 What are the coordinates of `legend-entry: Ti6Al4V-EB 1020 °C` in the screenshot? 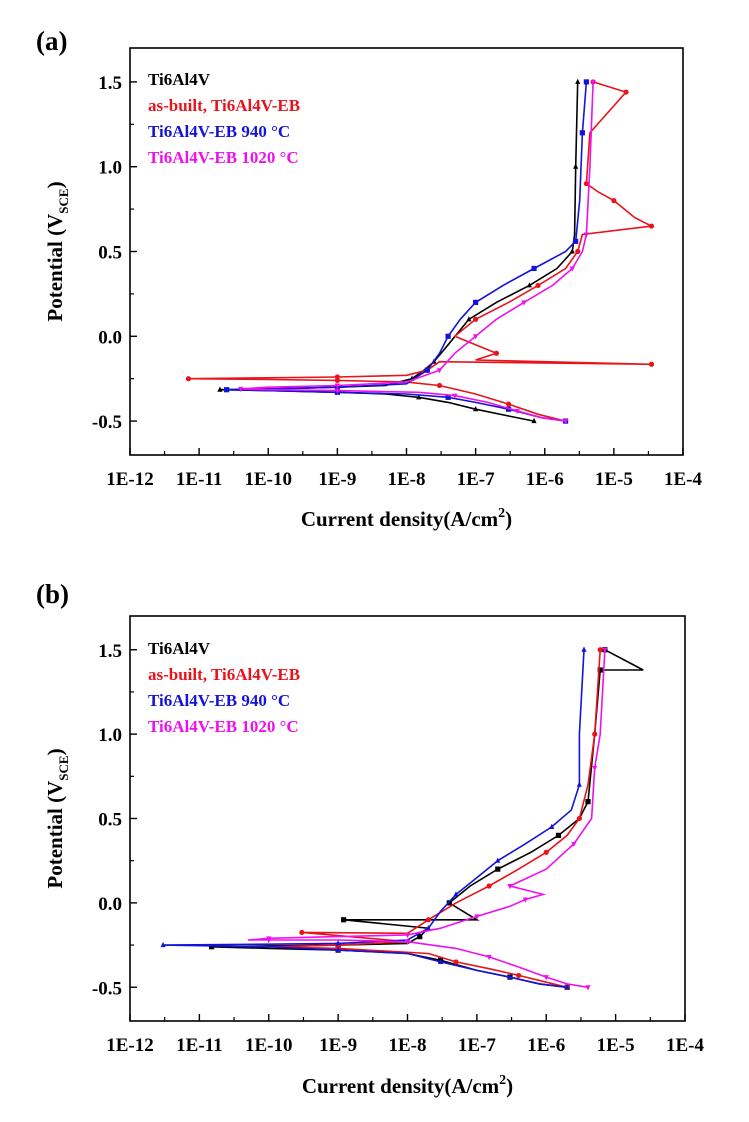 It's located at (223, 157).